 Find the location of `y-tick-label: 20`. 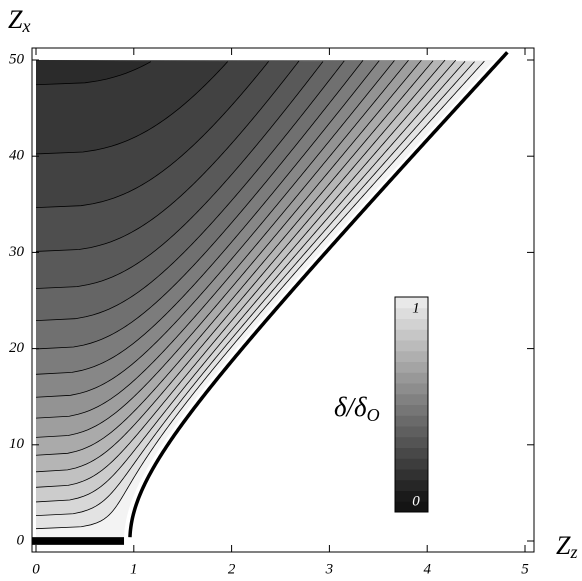

y-tick-label: 20 is located at coordinates (17, 348).